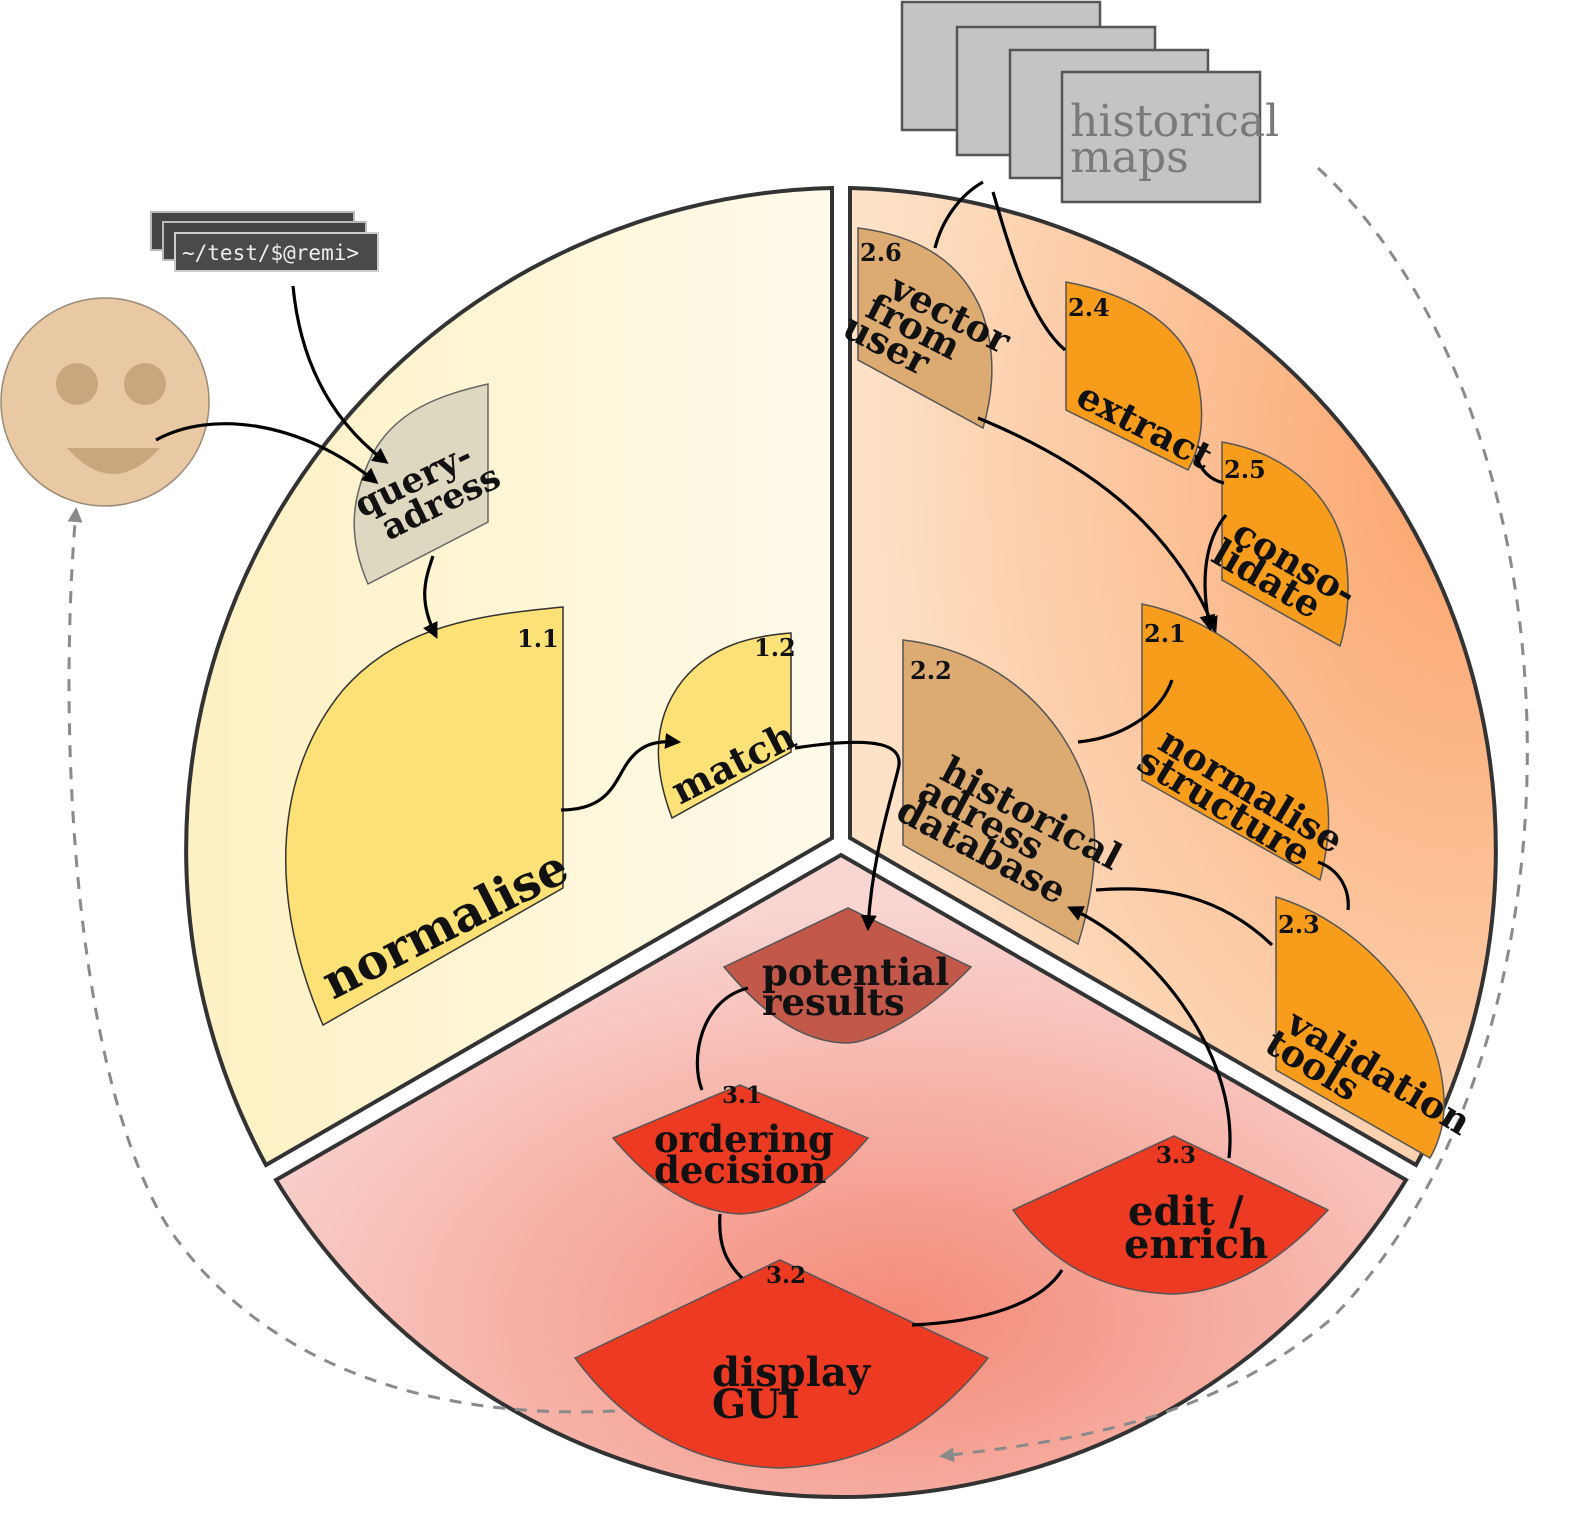 The height and width of the screenshot is (1519, 1579). Describe the element at coordinates (430, 597) in the screenshot. I see `arrow-query-to-normalise` at that location.